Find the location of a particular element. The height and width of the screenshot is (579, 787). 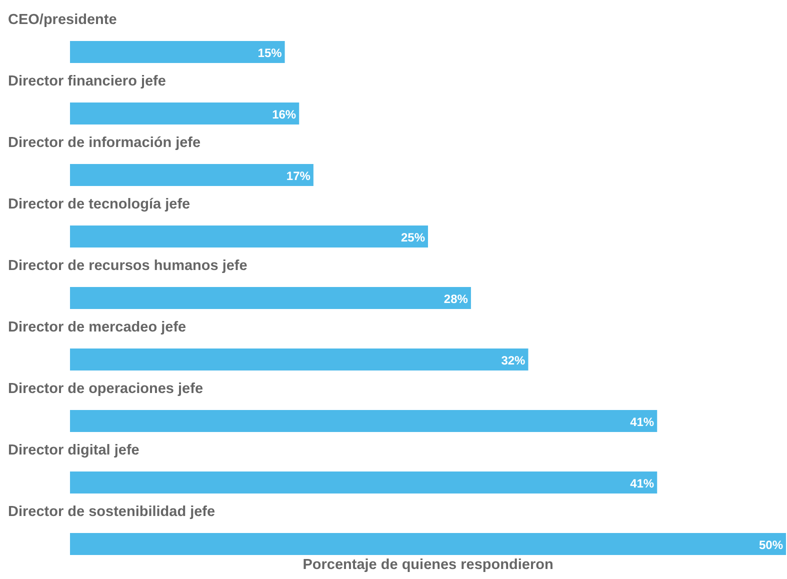

y-tick-label: Director de información jefe is located at coordinates (104, 143).